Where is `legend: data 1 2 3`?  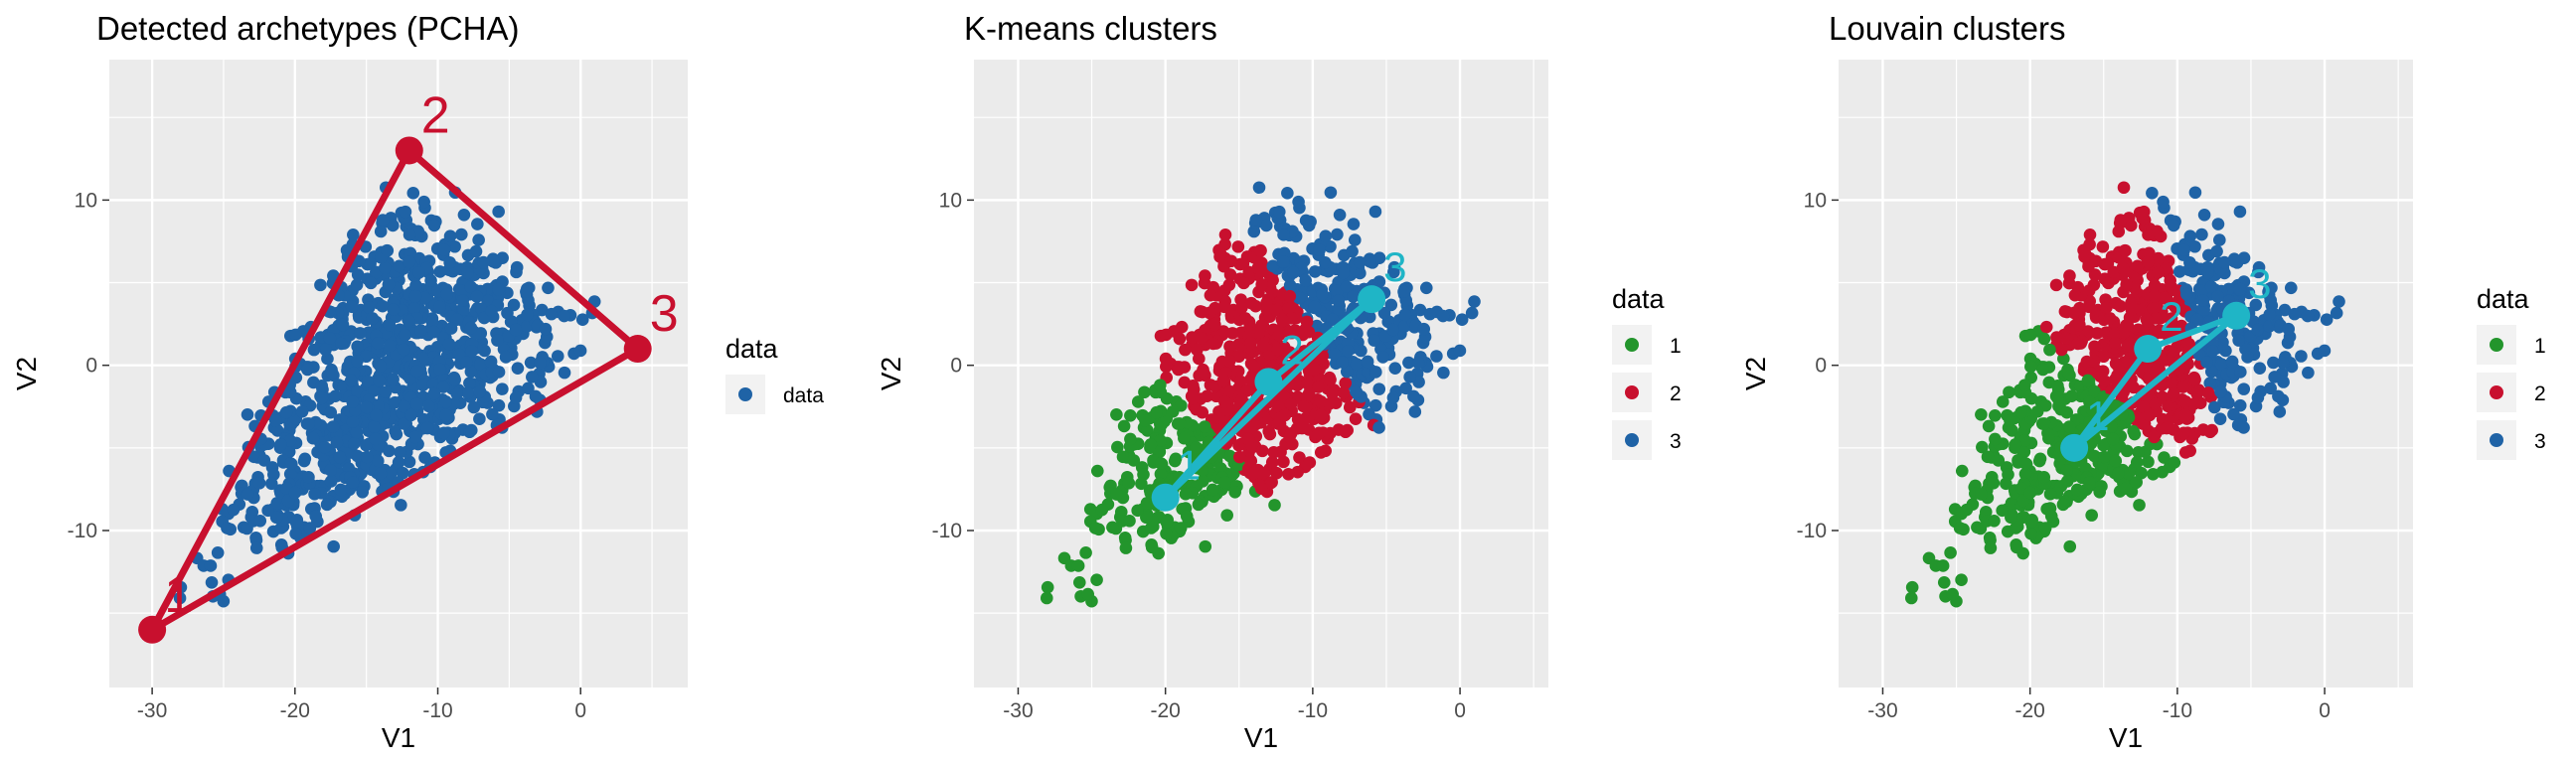 legend: data 1 2 3 is located at coordinates (1647, 372).